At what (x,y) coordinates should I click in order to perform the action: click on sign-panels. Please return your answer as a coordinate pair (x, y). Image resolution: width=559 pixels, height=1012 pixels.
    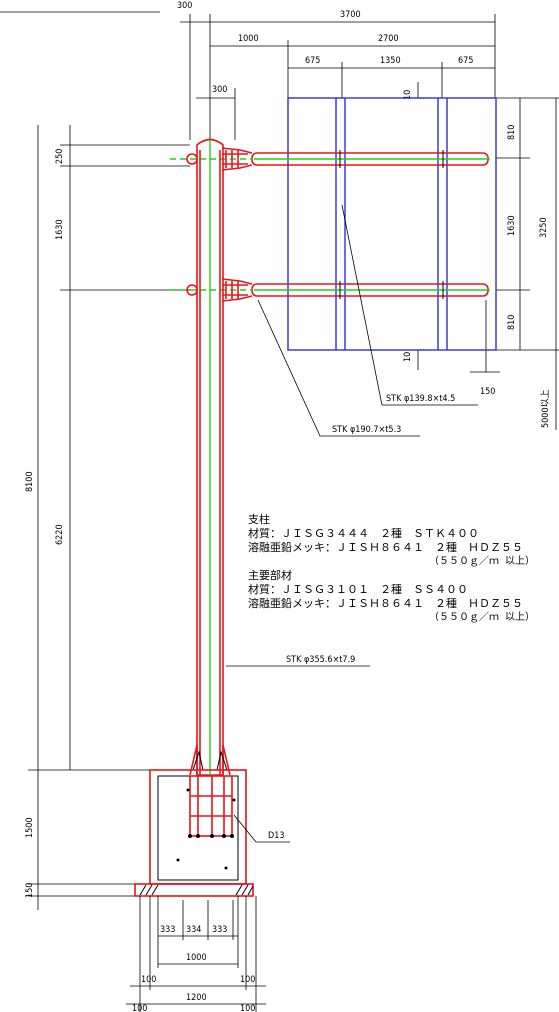
    Looking at the image, I should click on (392, 224).